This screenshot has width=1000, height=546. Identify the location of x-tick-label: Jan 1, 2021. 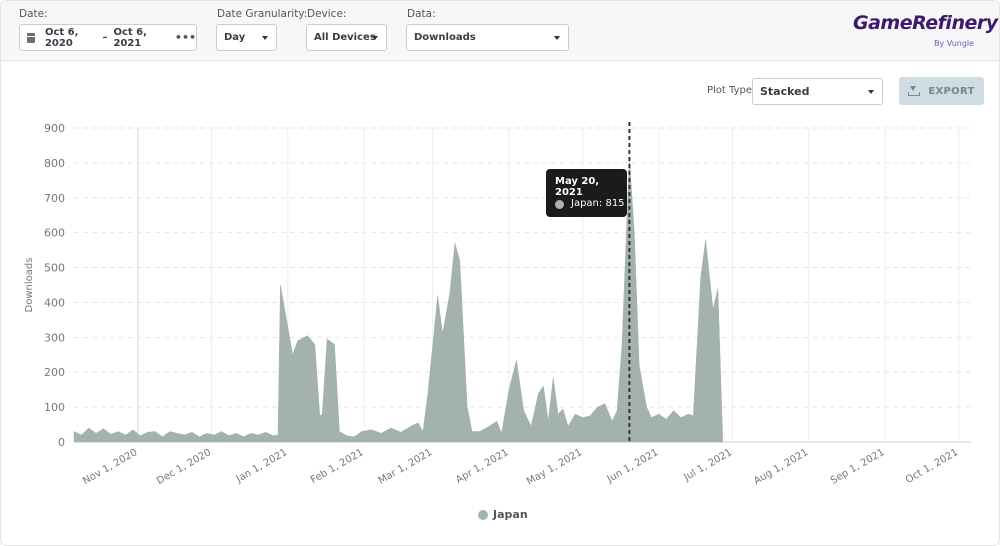
(262, 466).